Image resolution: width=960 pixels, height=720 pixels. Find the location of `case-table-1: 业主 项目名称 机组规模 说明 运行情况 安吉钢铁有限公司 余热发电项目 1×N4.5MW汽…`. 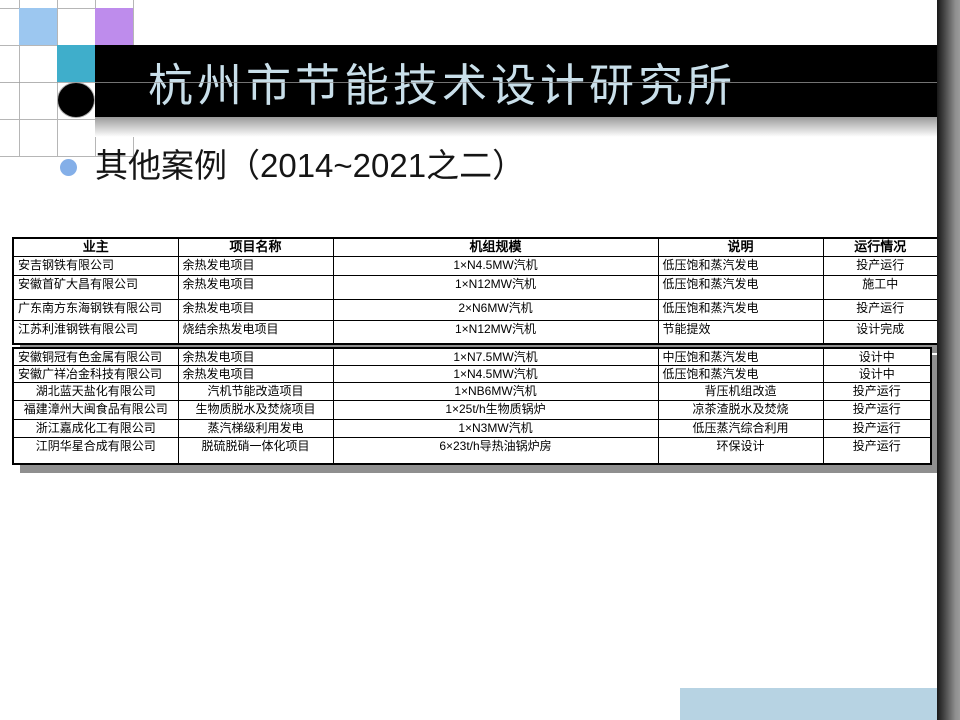

case-table-1: 业主 项目名称 机组规模 说明 运行情况 安吉钢铁有限公司 余热发电项目 1×N4.5MW汽… is located at coordinates (475, 291).